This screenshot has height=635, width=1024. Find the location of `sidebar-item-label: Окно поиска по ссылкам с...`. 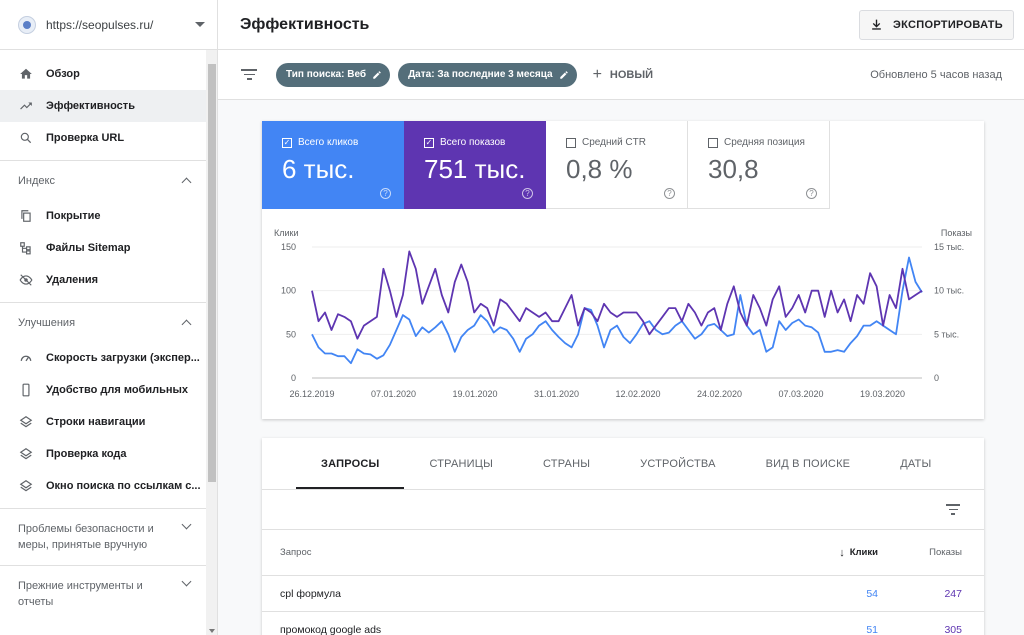

sidebar-item-label: Окно поиска по ссылкам с... is located at coordinates (123, 486).